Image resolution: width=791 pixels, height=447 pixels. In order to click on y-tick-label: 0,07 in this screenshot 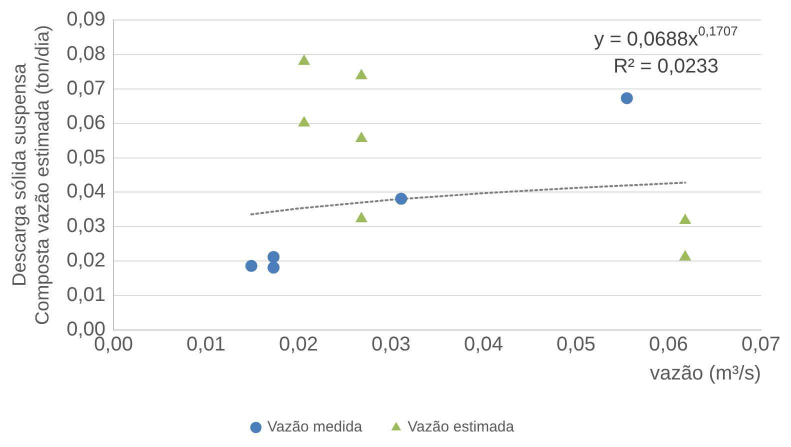, I will do `click(86, 88)`.